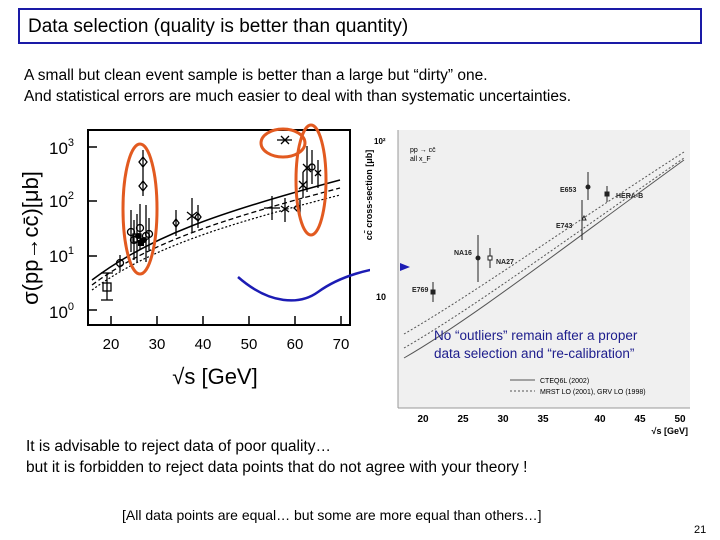 The width and height of the screenshot is (720, 540). What do you see at coordinates (536, 335) in the screenshot?
I see `callout-line-1: No “outliers” remain after a proper` at bounding box center [536, 335].